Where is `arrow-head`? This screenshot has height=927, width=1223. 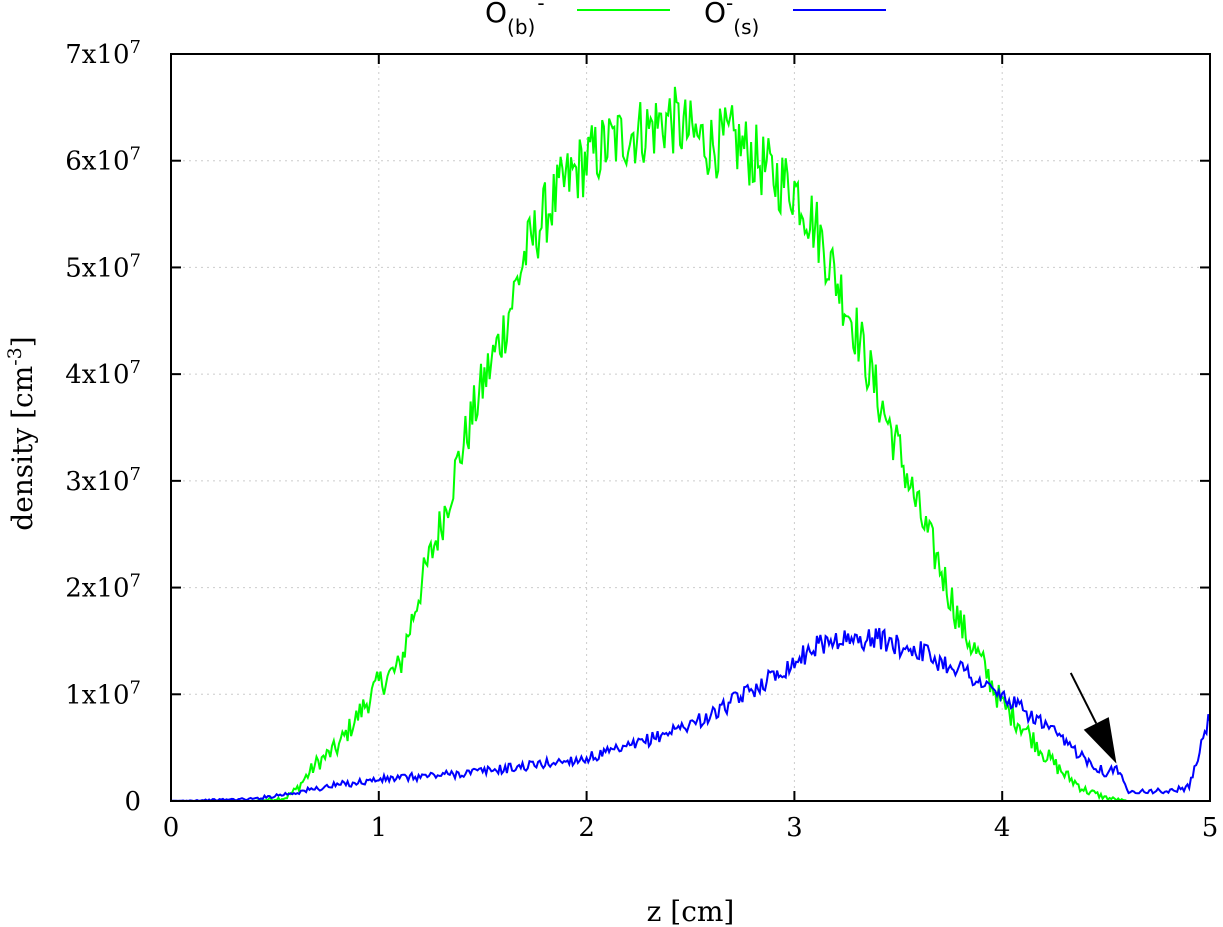
arrow-head is located at coordinates (1100, 740).